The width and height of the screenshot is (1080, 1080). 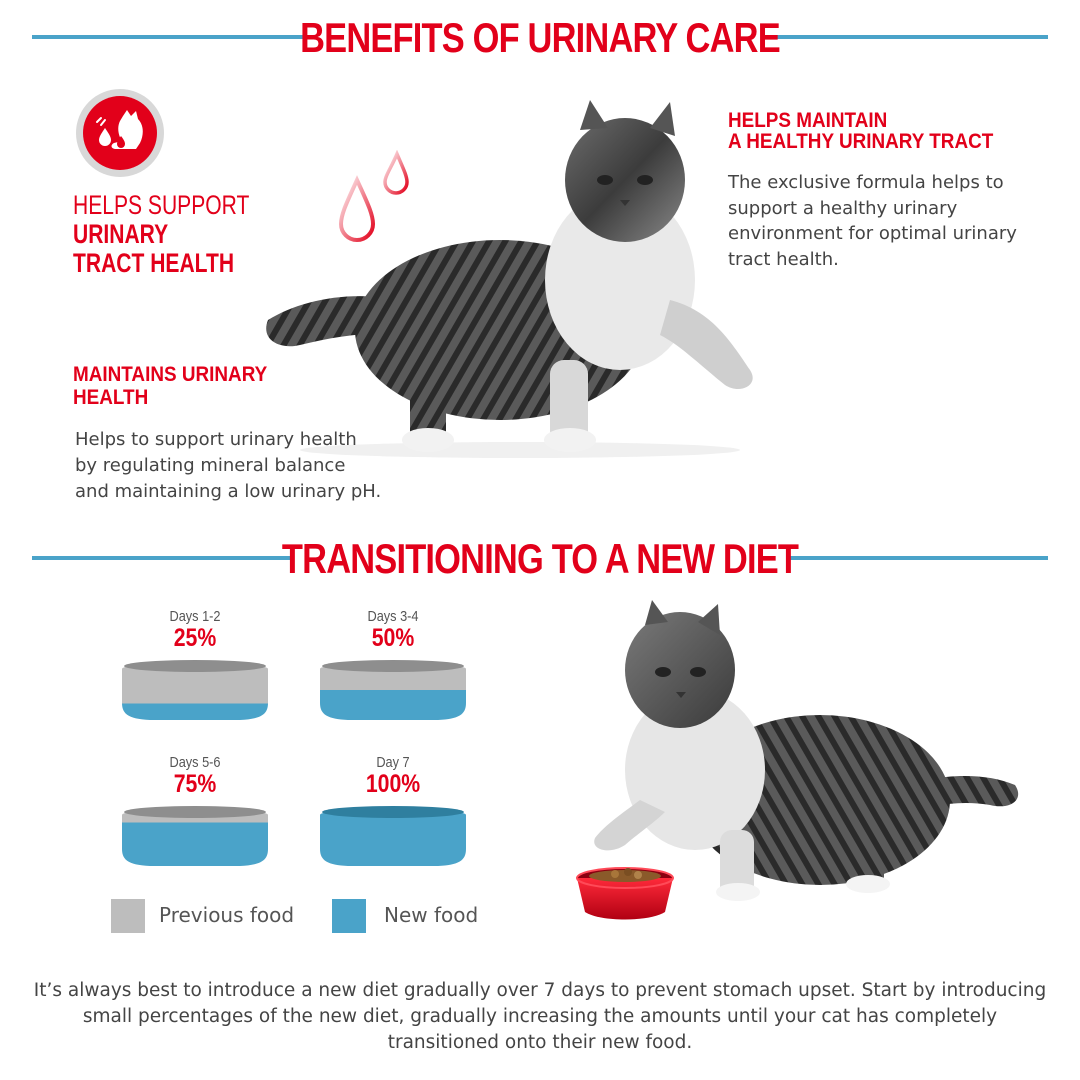 What do you see at coordinates (173, 37) in the screenshot?
I see `section1-rule-left` at bounding box center [173, 37].